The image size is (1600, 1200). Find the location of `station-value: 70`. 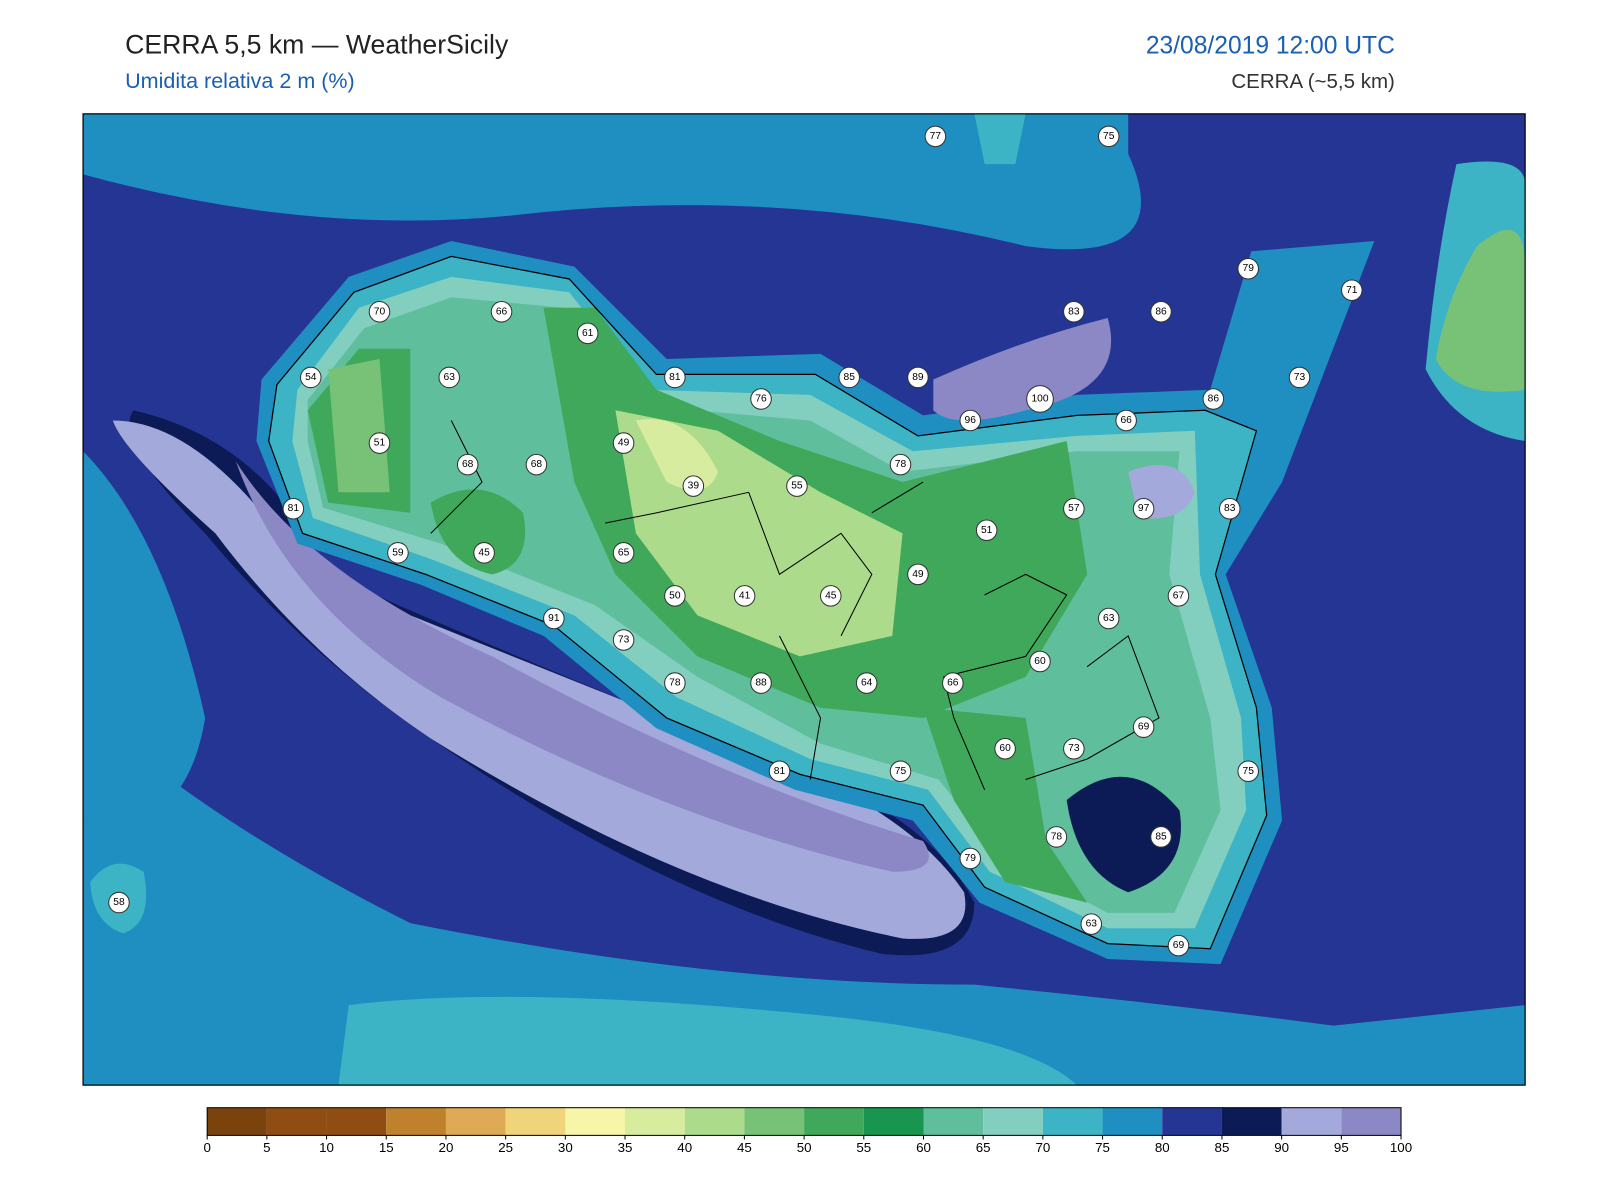

station-value: 70 is located at coordinates (380, 311).